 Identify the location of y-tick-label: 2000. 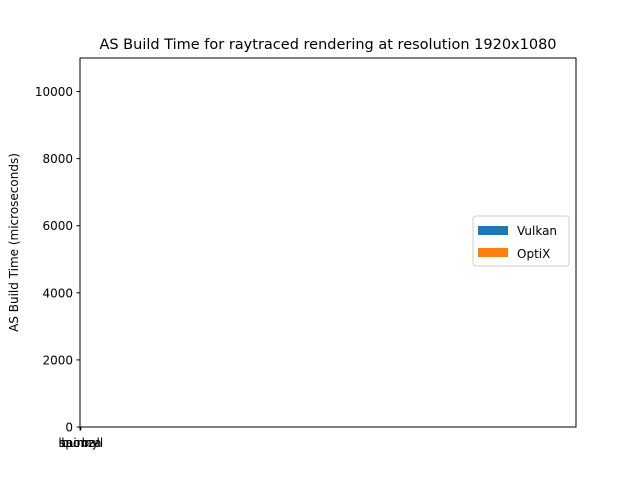
(57, 360).